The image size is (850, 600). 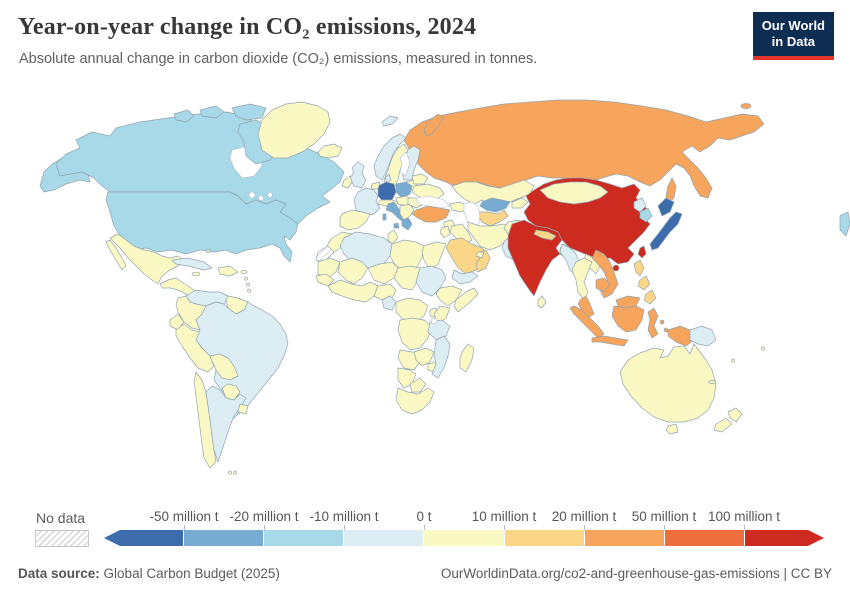 I want to click on country-uae, so click(x=480, y=255).